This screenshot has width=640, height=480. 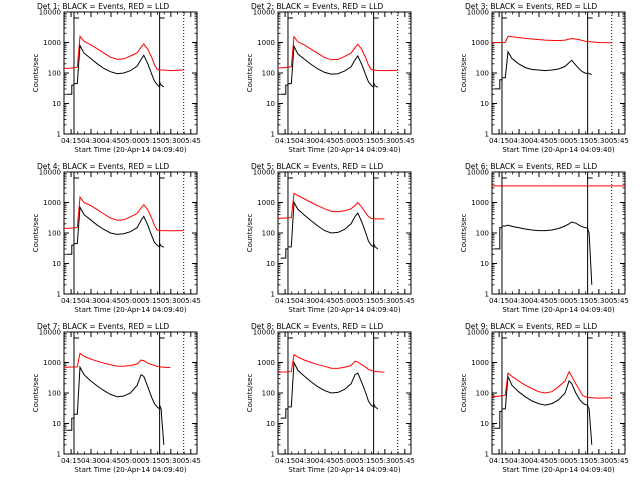 I want to click on panel-7-series-events, so click(x=115, y=405).